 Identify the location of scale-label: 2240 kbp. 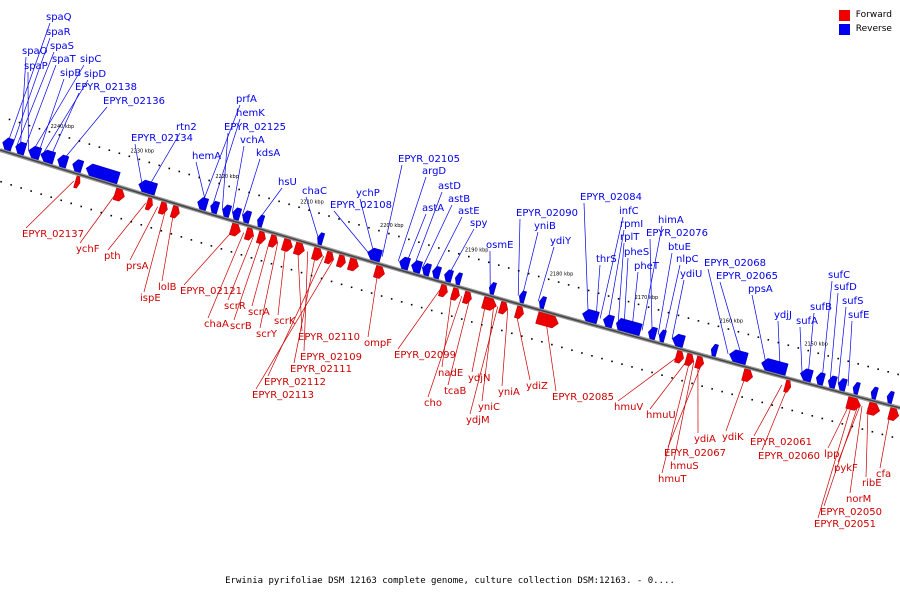
(63, 127).